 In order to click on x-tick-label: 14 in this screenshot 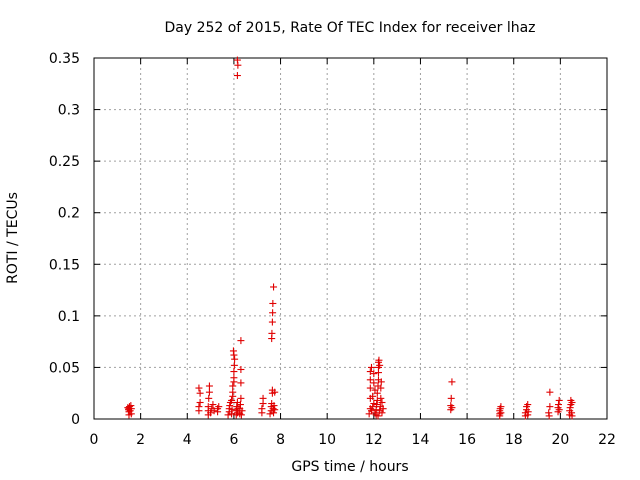, I will do `click(421, 440)`.